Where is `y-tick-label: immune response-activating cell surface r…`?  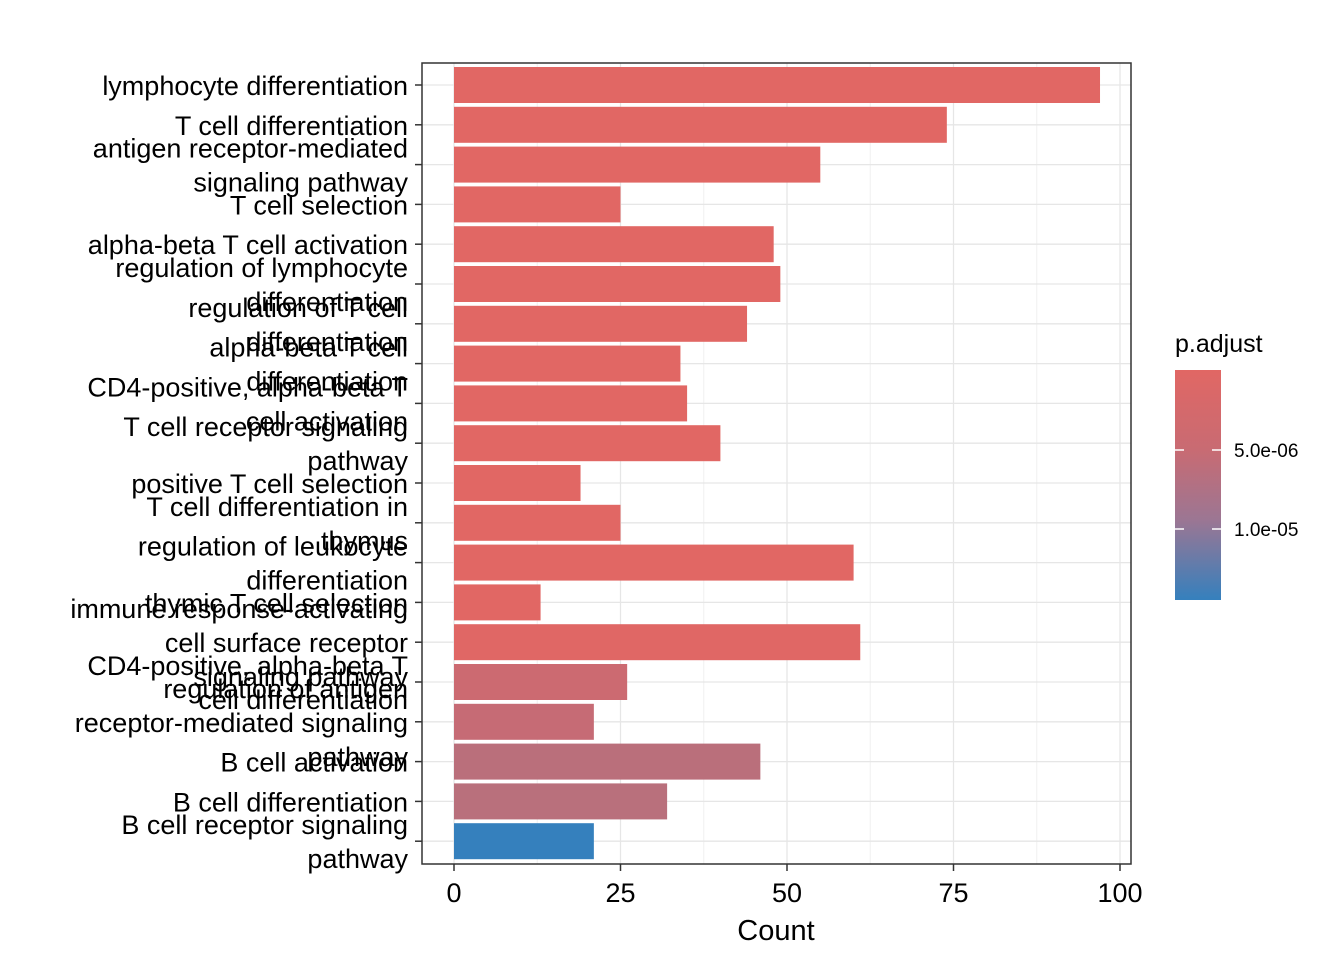
y-tick-label: immune response-activating cell surface r… is located at coordinates (239, 643).